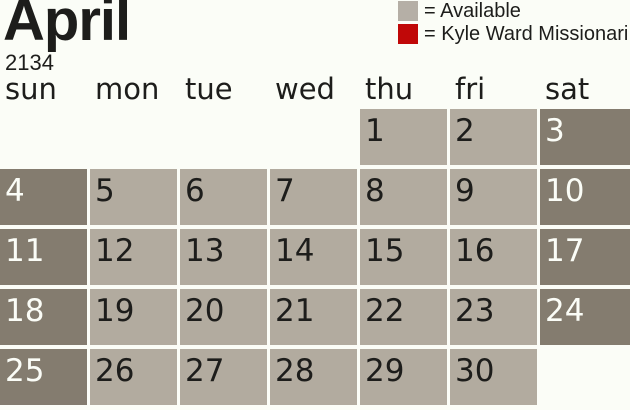 This screenshot has width=630, height=410. What do you see at coordinates (403, 317) in the screenshot?
I see `day-cell-22: 22` at bounding box center [403, 317].